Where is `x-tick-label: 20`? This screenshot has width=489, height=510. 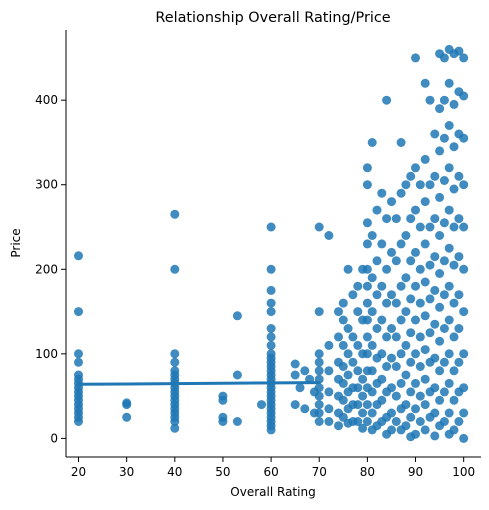
x-tick-label: 20 is located at coordinates (78, 472).